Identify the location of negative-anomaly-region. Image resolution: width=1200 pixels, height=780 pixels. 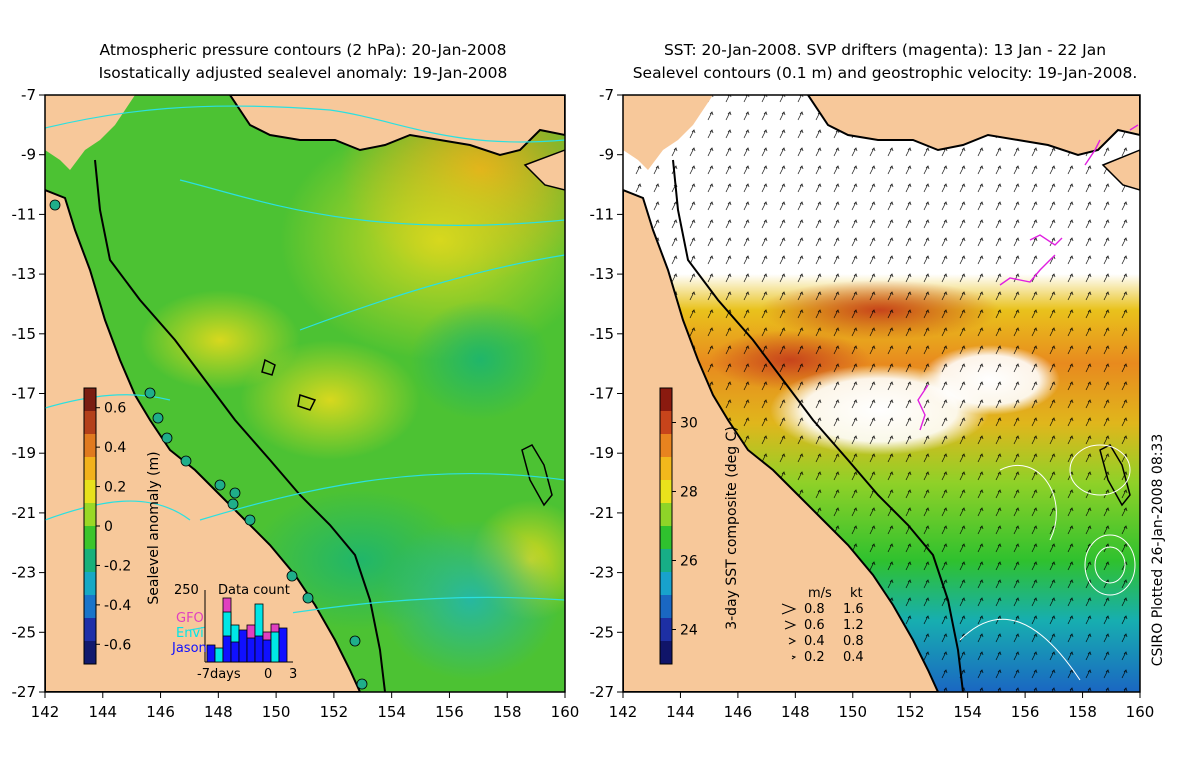
(470, 600).